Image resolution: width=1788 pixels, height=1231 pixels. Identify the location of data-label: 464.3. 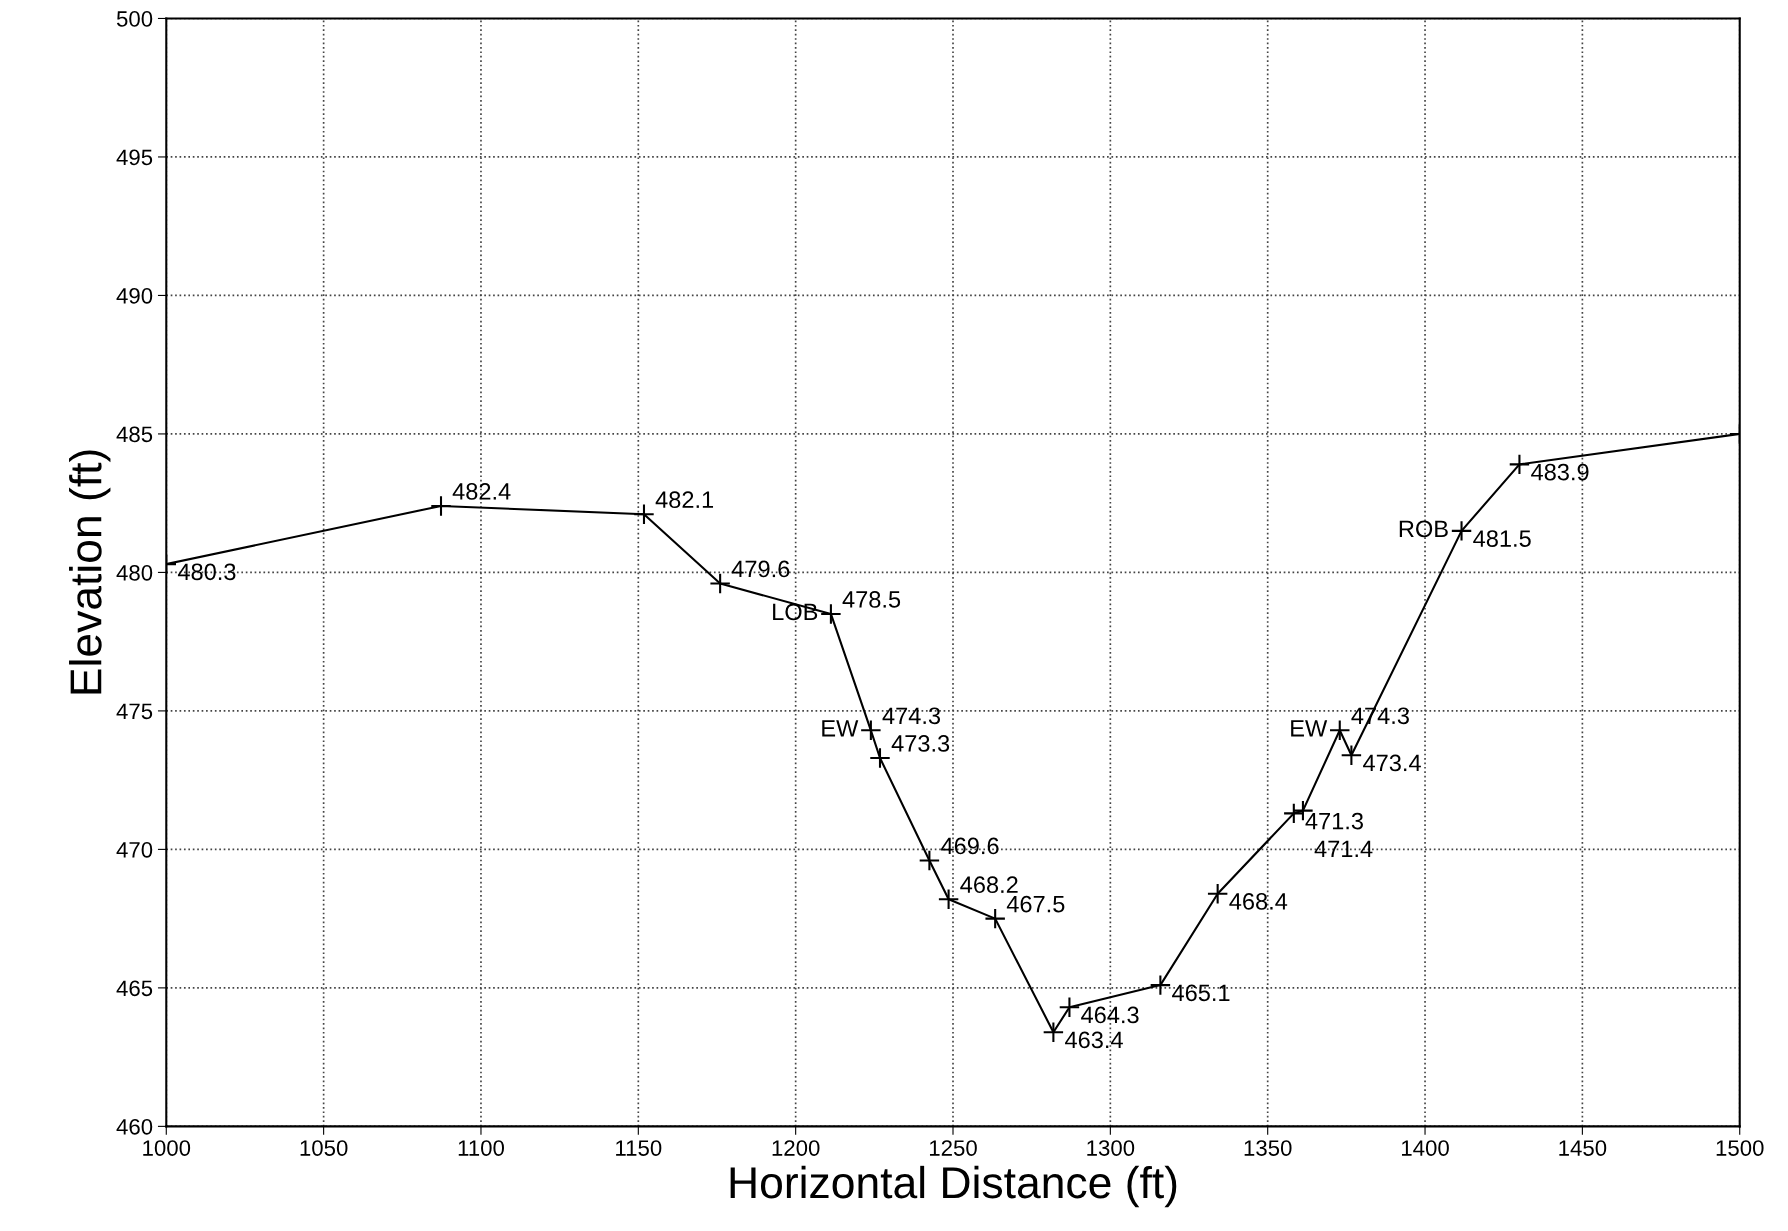
(1110, 1015).